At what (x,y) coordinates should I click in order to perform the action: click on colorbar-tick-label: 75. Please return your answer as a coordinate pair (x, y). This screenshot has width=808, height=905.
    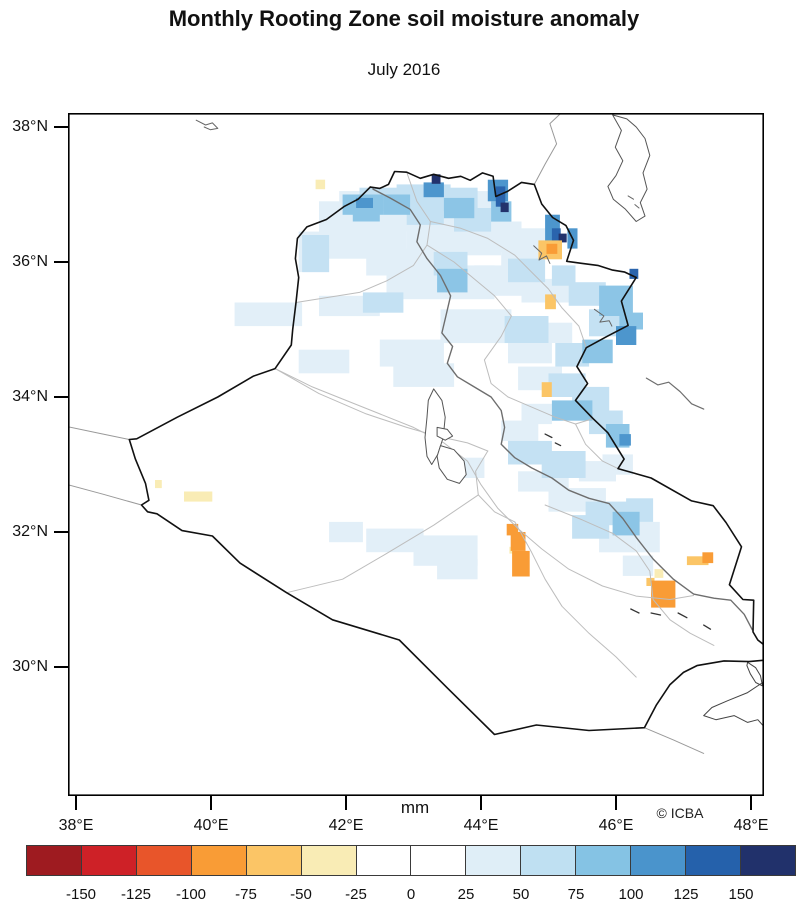
    Looking at the image, I should click on (576, 894).